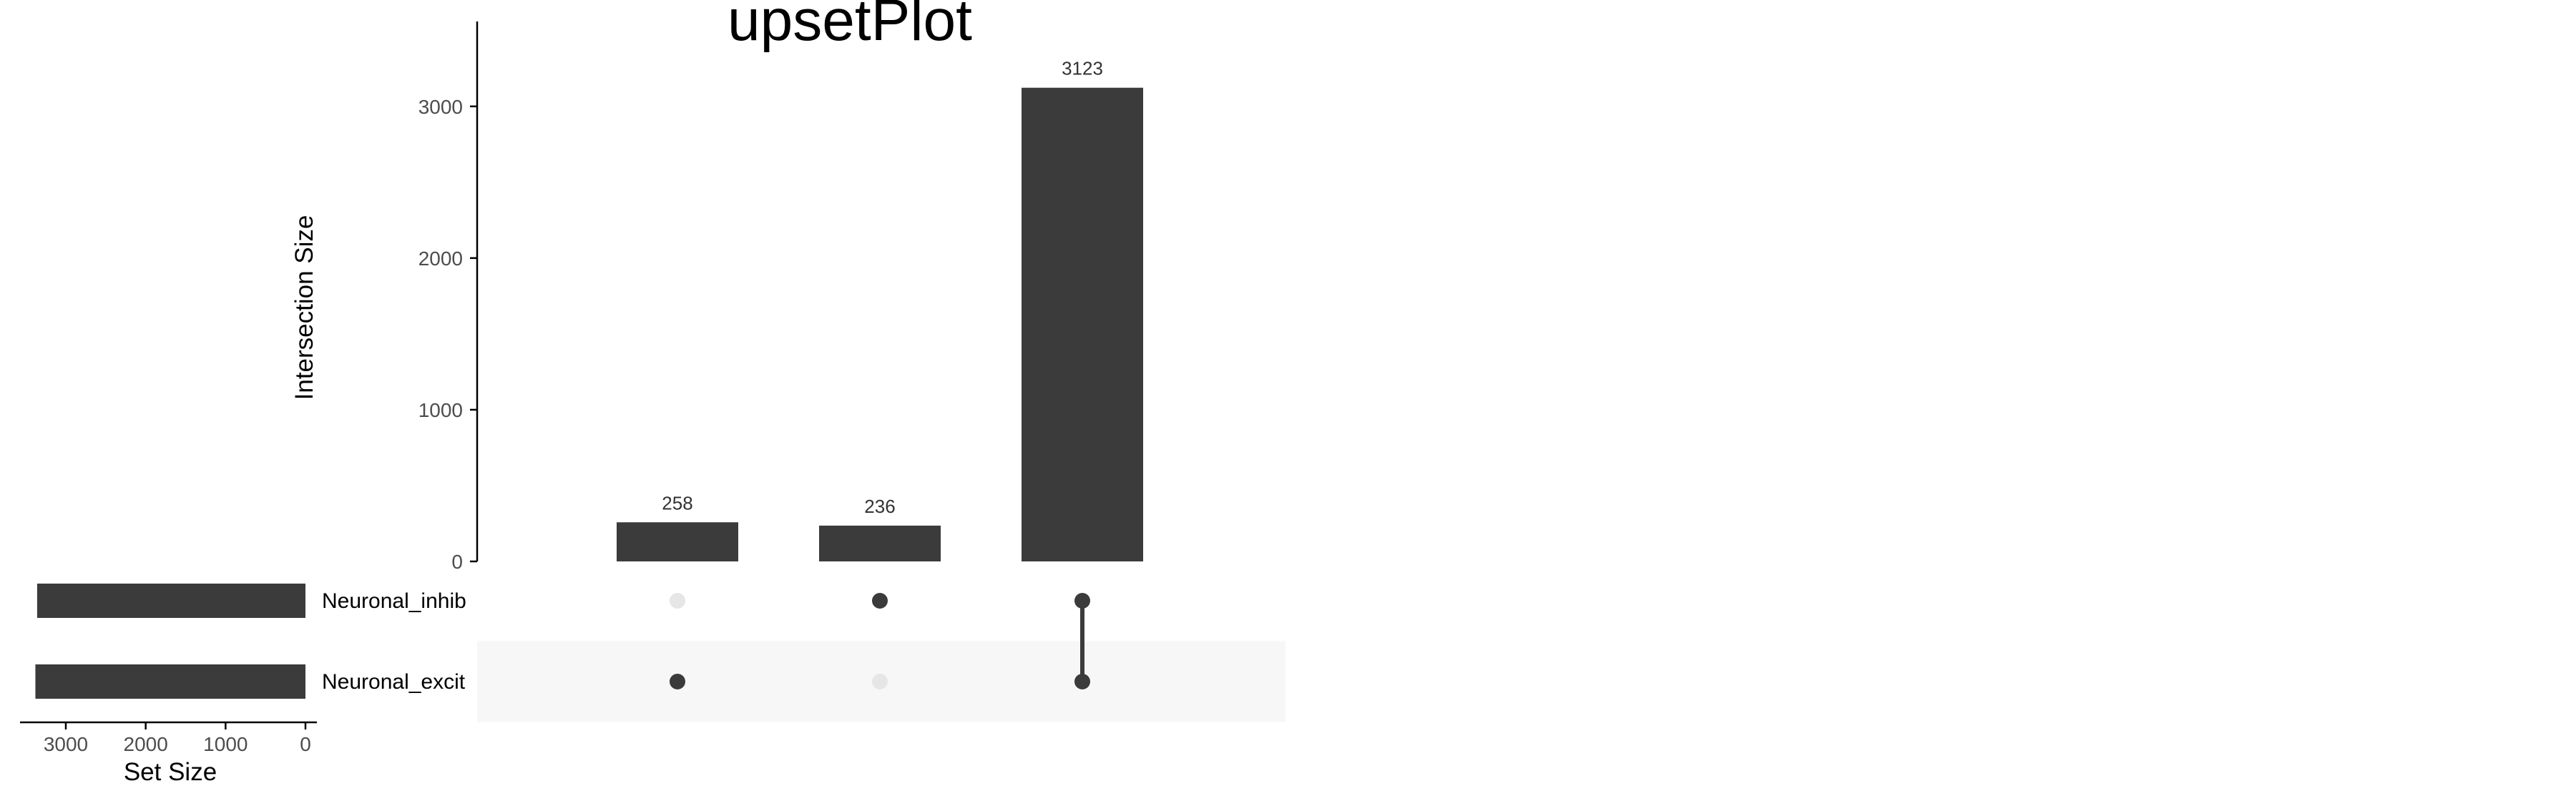 The width and height of the screenshot is (2576, 796). Describe the element at coordinates (394, 682) in the screenshot. I see `set-label-1: Neuronal_excit` at that location.